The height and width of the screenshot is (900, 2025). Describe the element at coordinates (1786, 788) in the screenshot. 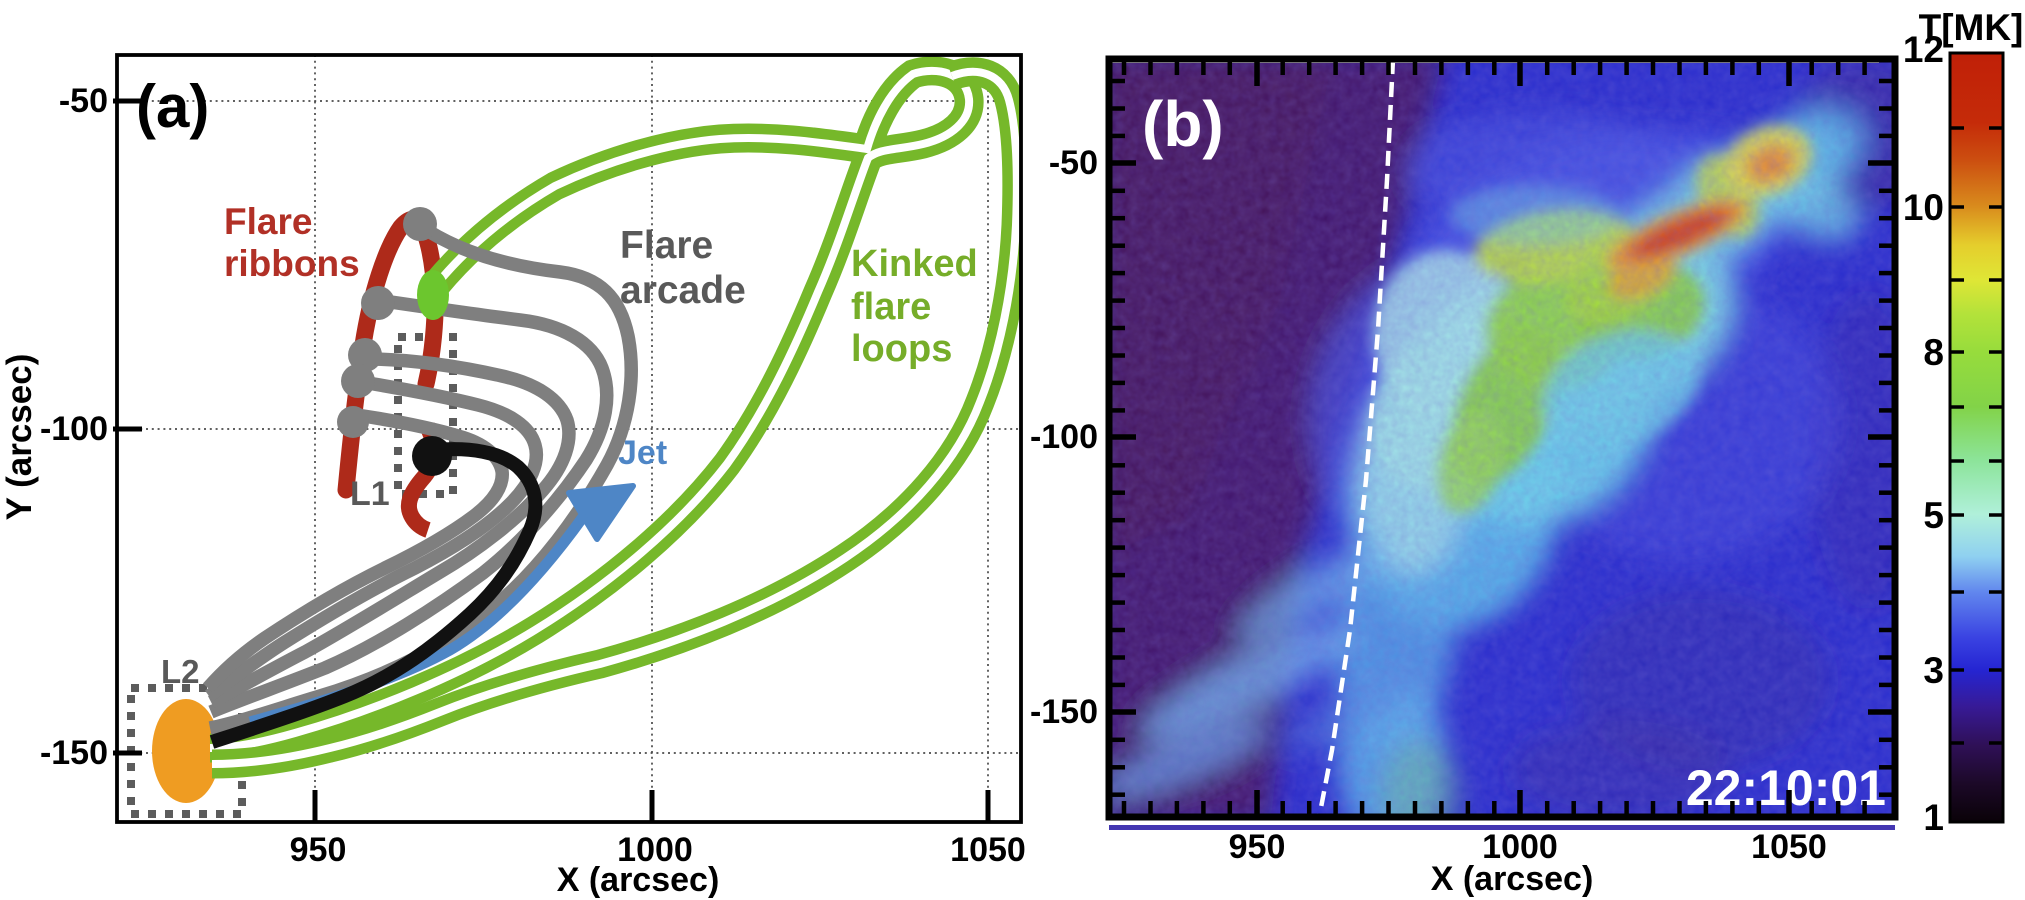

I see `svg-text: 22:10:01` at that location.